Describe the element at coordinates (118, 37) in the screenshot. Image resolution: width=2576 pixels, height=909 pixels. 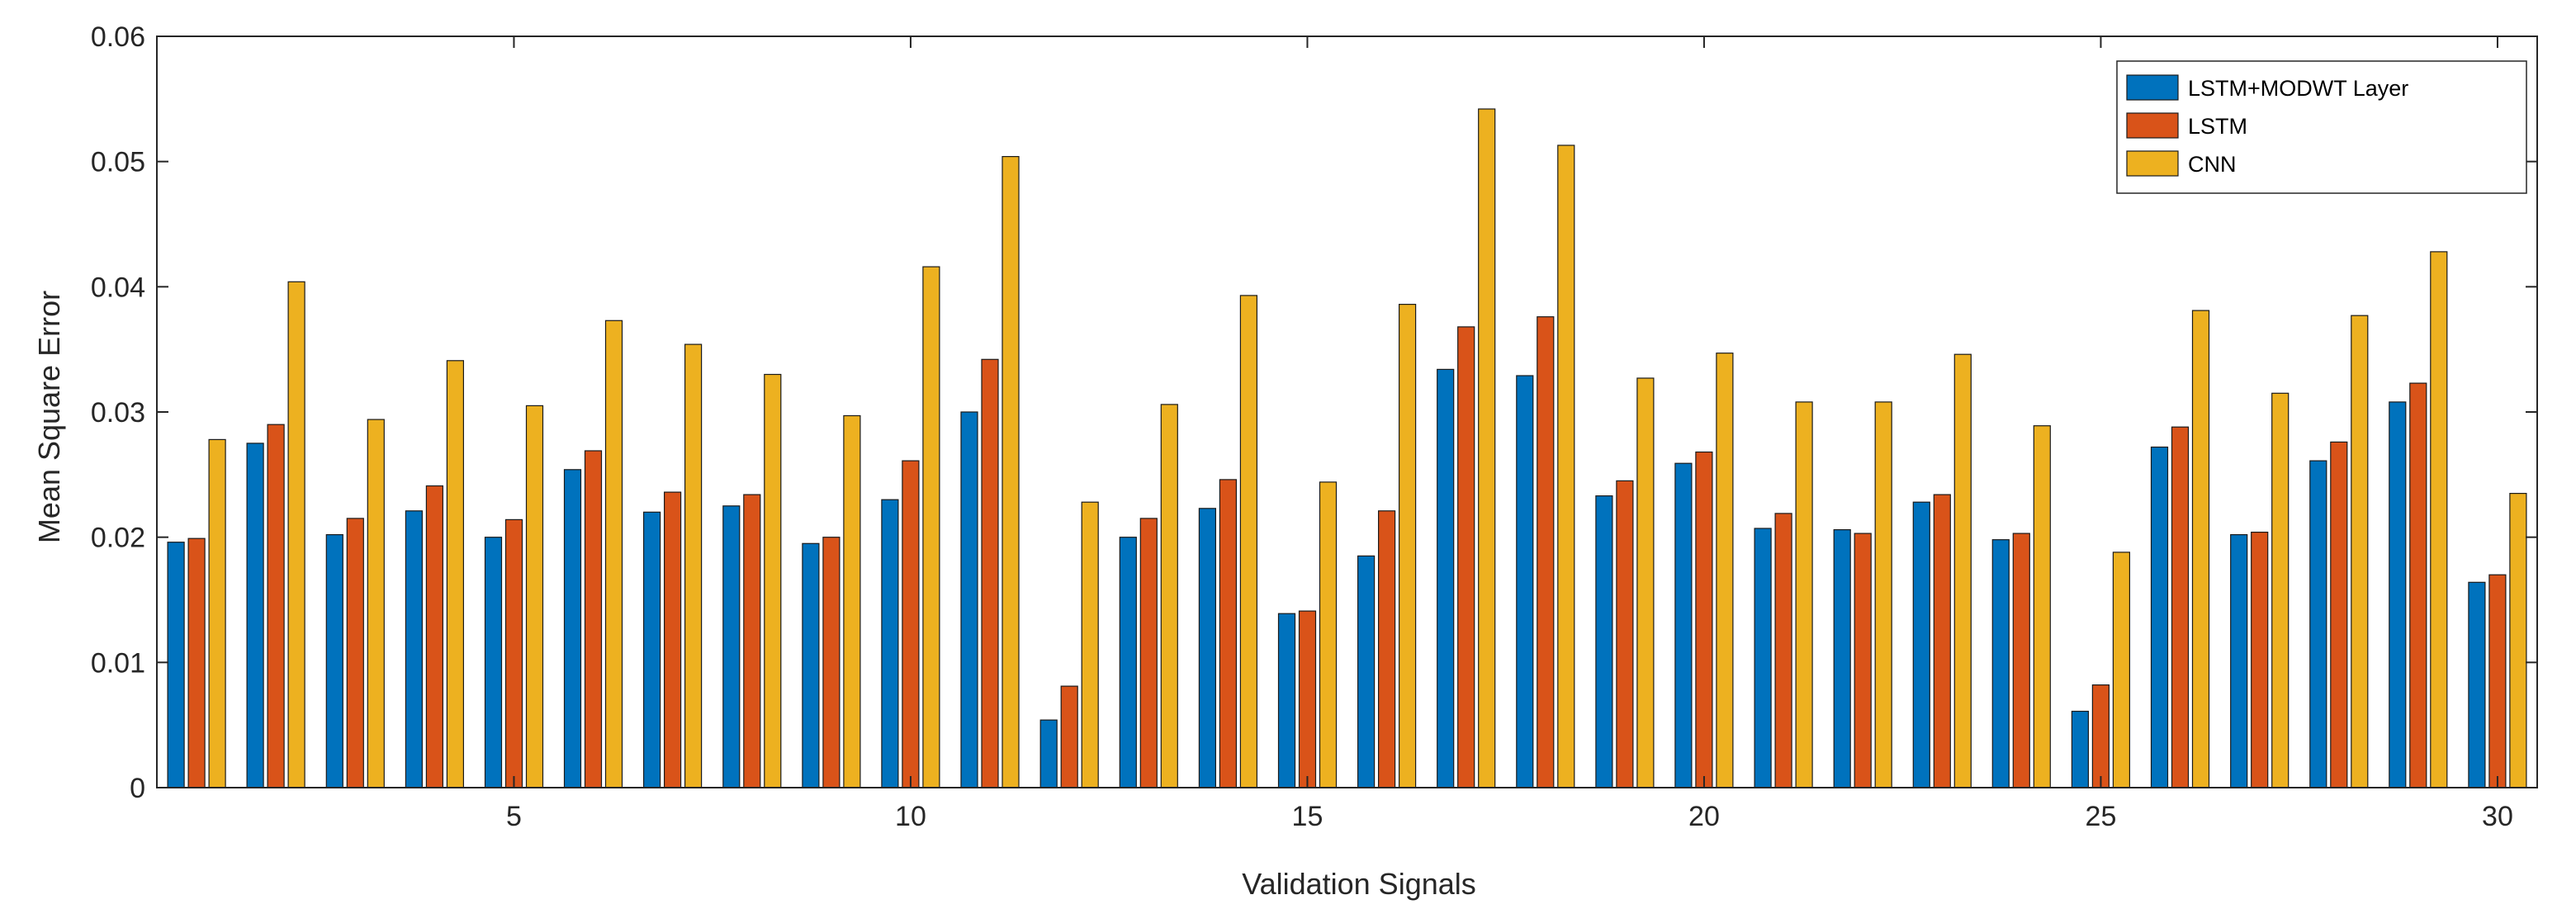
I see `y-tick-label: 0.06` at that location.